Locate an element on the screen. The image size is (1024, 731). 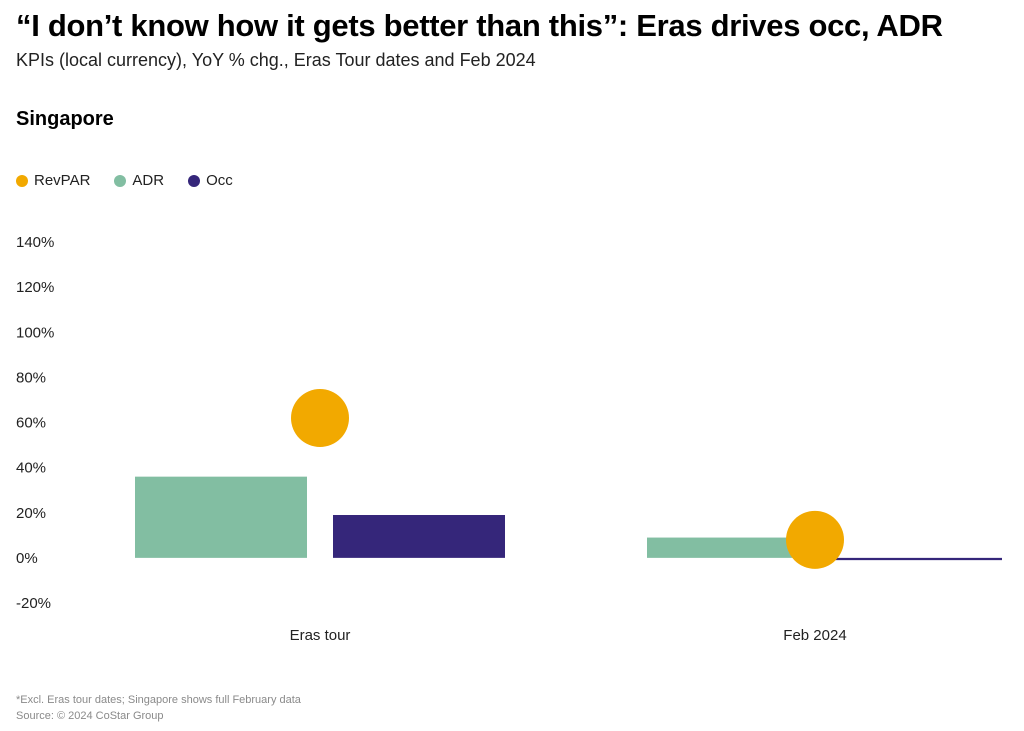
legend: RevPAR ADR Occ is located at coordinates (136, 180).